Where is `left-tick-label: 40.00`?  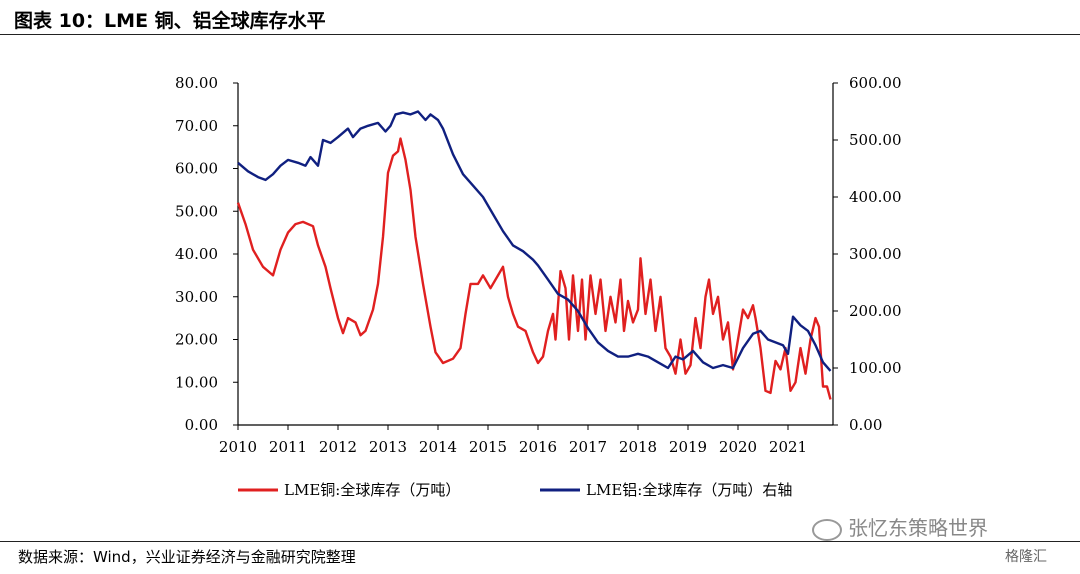
left-tick-label: 40.00 is located at coordinates (196, 254).